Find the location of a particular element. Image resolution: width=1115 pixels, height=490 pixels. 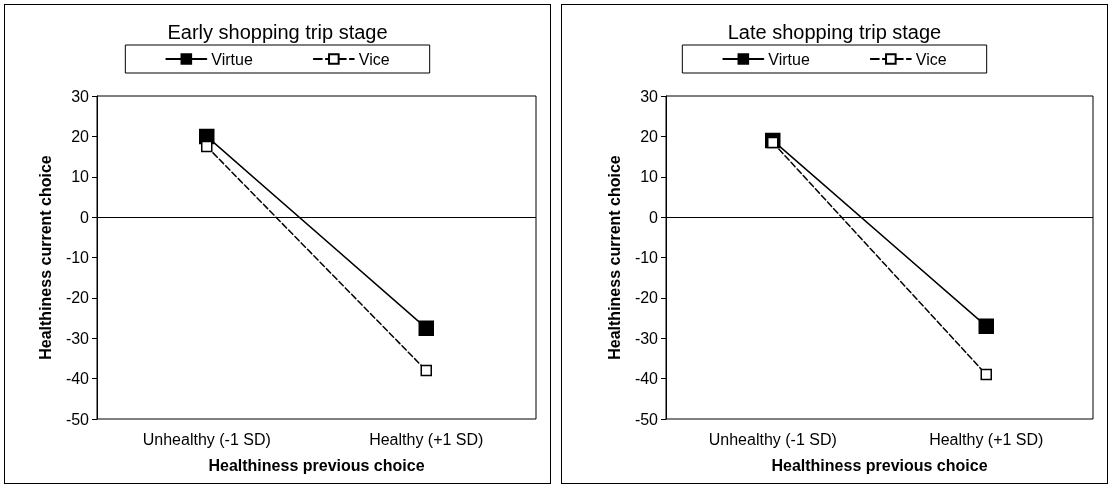

chart-title: Early shopping trip stage is located at coordinates (277, 32).